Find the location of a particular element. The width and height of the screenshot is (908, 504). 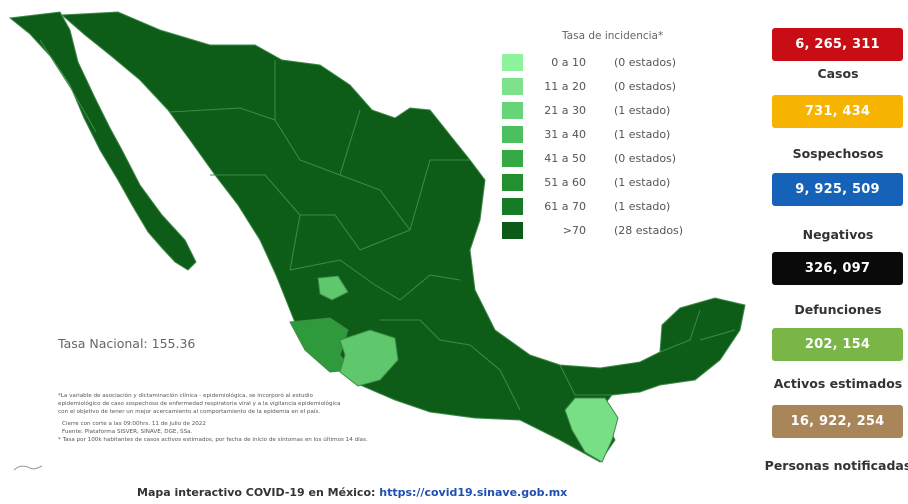

stat-value-box: 16, 922, 254 is located at coordinates (837, 421).